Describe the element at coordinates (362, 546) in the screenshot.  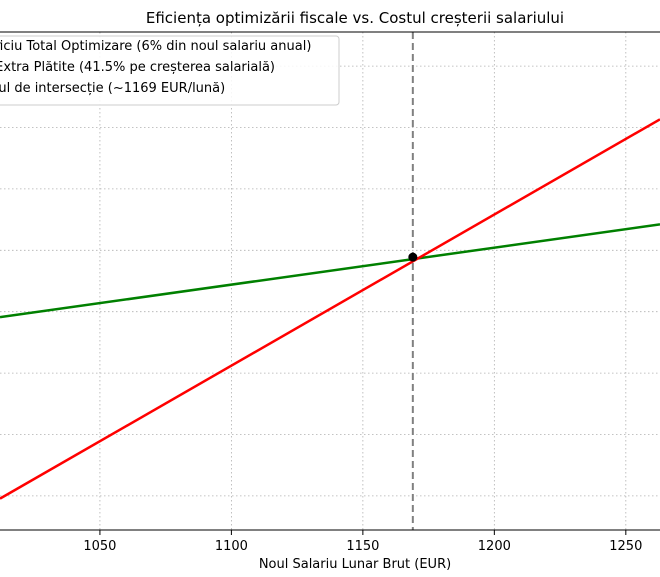
I see `x-tick-label: 1150` at that location.